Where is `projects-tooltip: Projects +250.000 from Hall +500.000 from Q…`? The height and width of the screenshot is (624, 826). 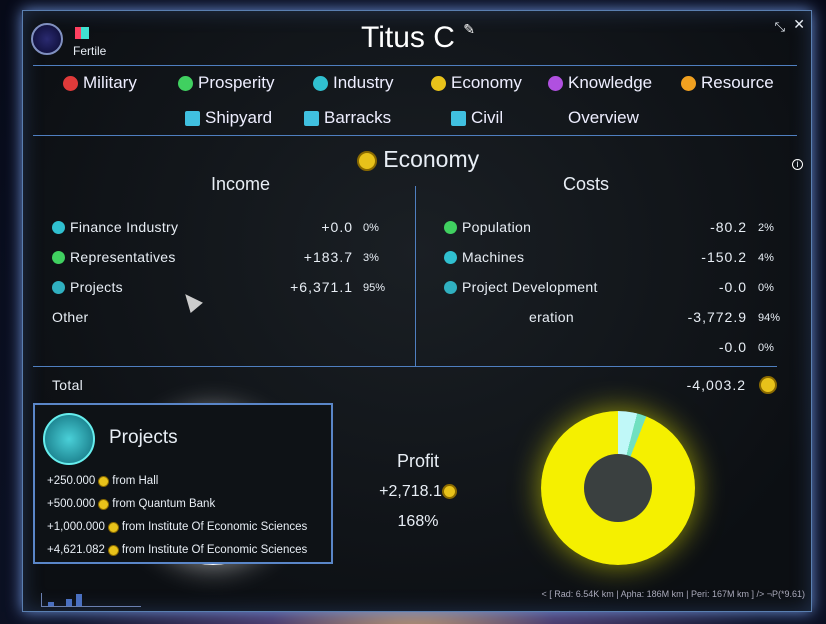
projects-tooltip: Projects +250.000 from Hall +500.000 from Q… is located at coordinates (183, 483).